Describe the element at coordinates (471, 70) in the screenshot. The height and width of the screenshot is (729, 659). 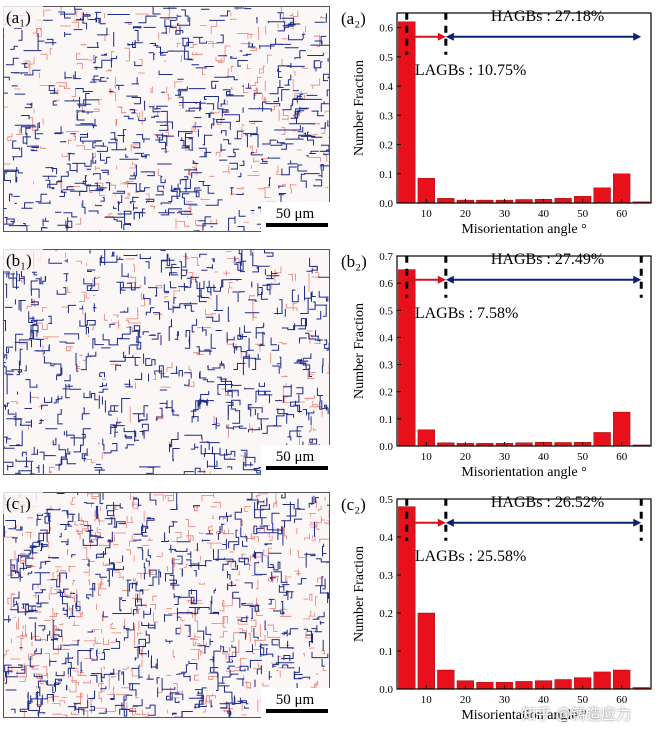
I see `lagb-annotation: LAGBs : 10.75%` at that location.